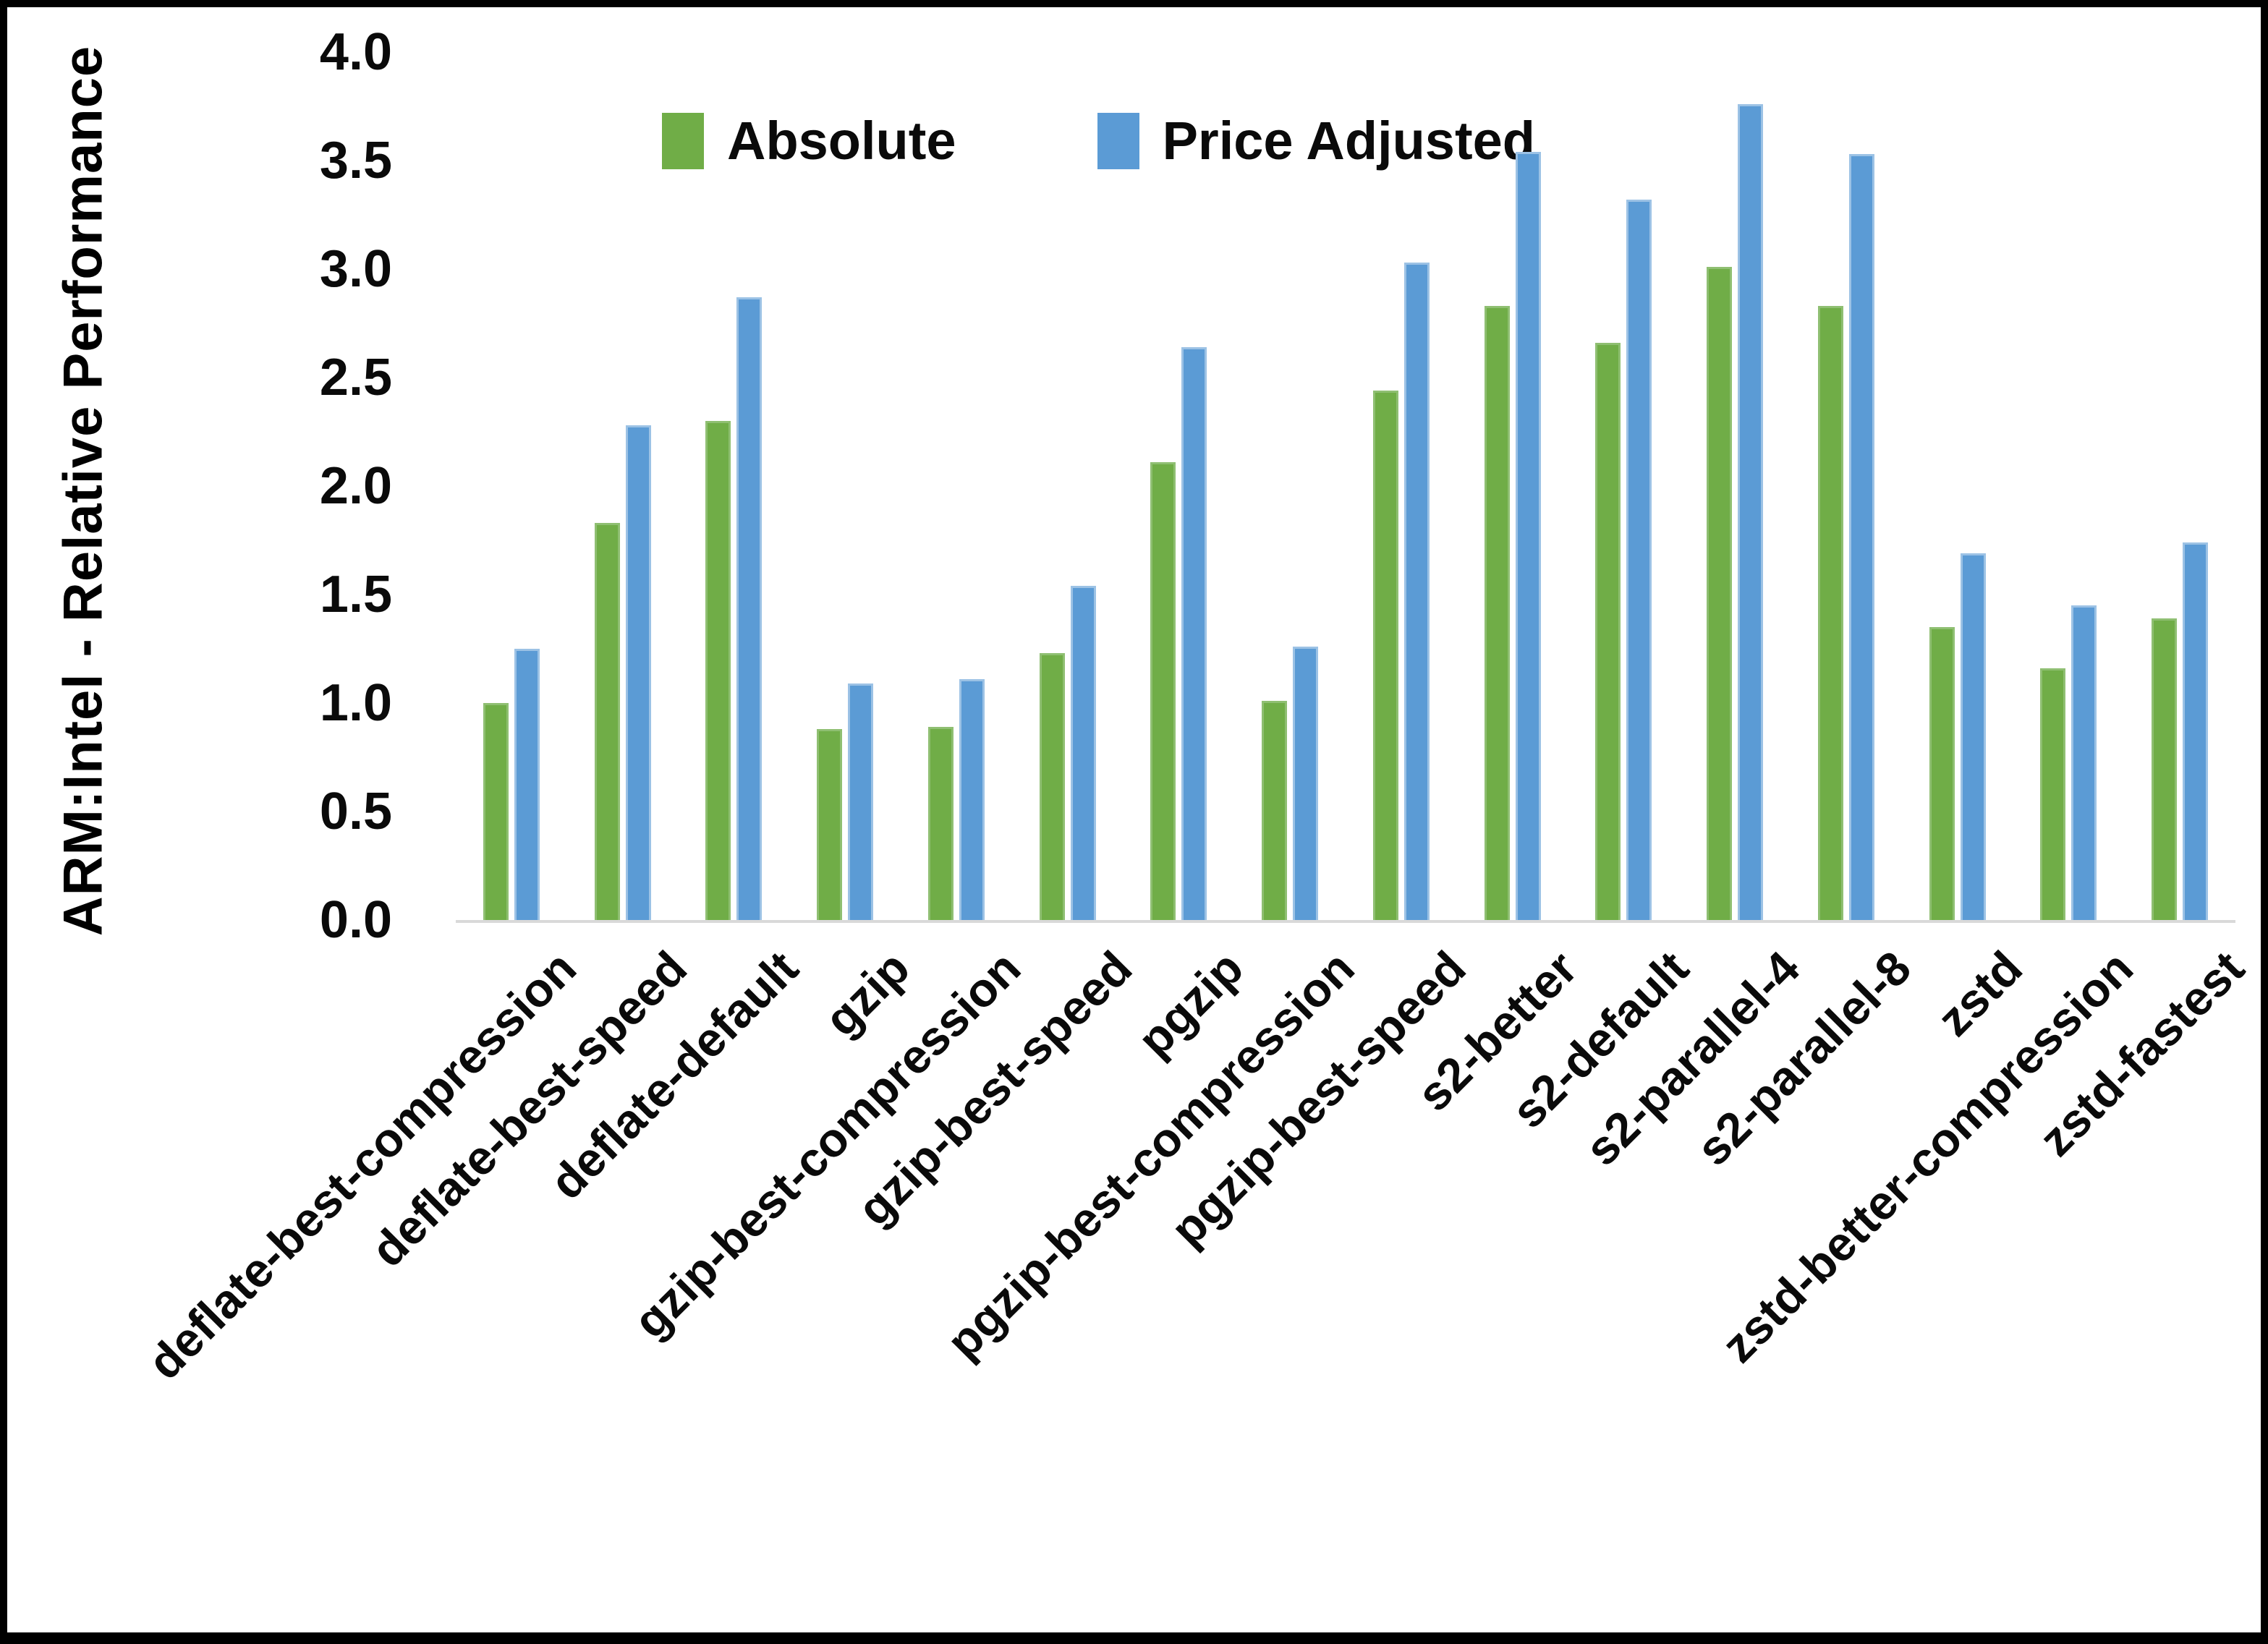  What do you see at coordinates (2165, 769) in the screenshot?
I see `bar-zstd-fastest-absolute` at bounding box center [2165, 769].